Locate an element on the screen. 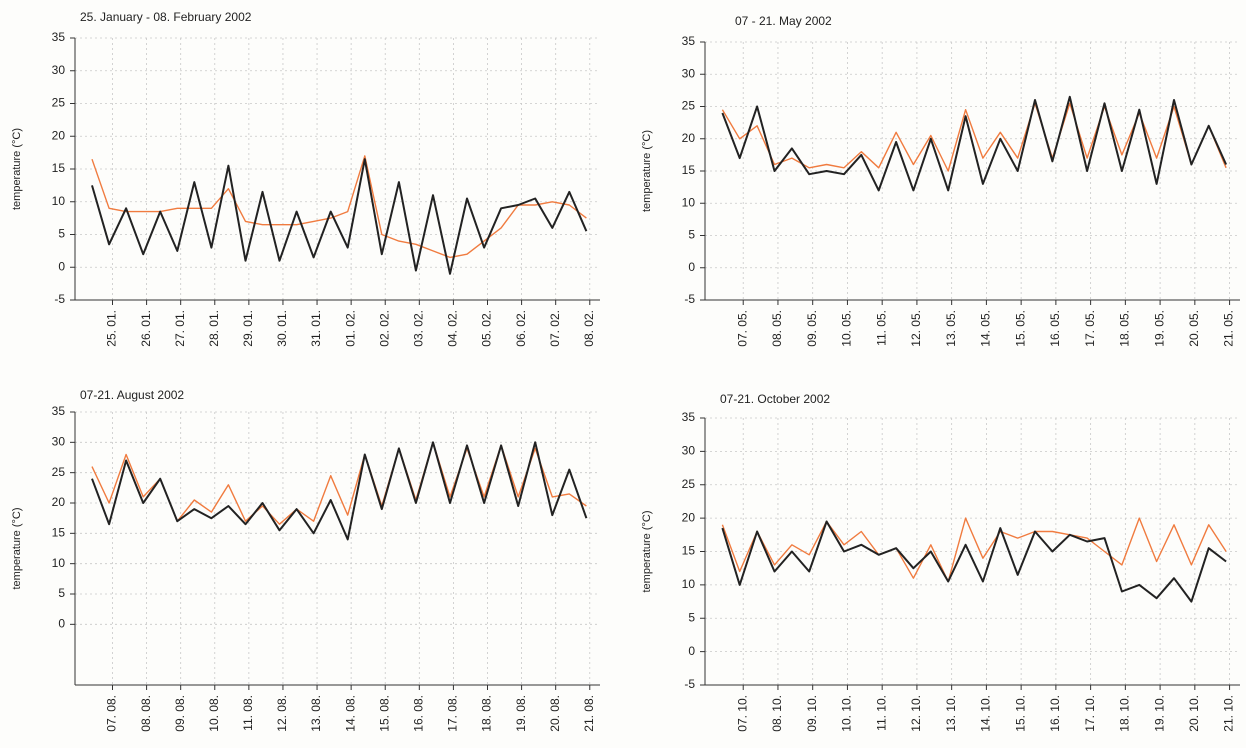 The width and height of the screenshot is (1246, 748). x-tick-label: 26. 01. is located at coordinates (146, 328).